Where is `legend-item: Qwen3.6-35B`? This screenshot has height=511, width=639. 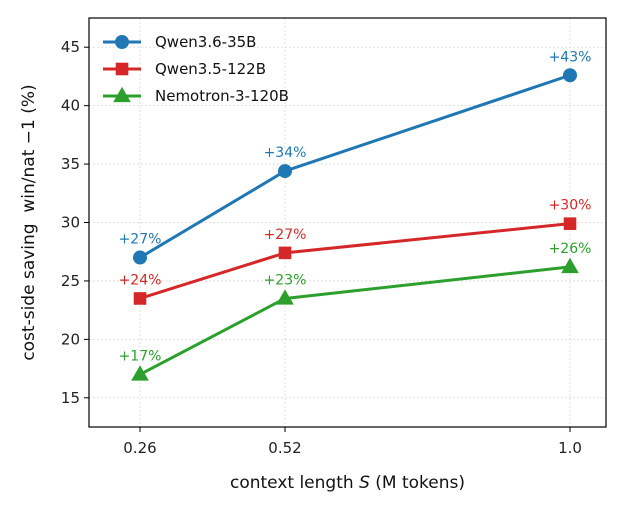
legend-item: Qwen3.6-35B is located at coordinates (179, 42).